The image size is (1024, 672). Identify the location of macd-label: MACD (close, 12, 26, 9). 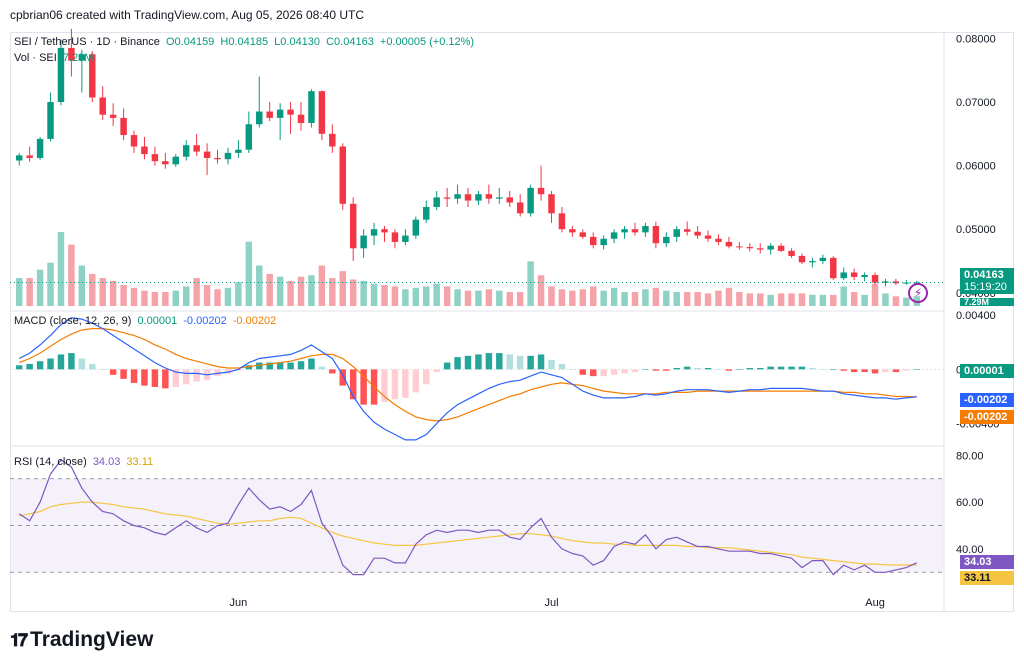
(73, 321).